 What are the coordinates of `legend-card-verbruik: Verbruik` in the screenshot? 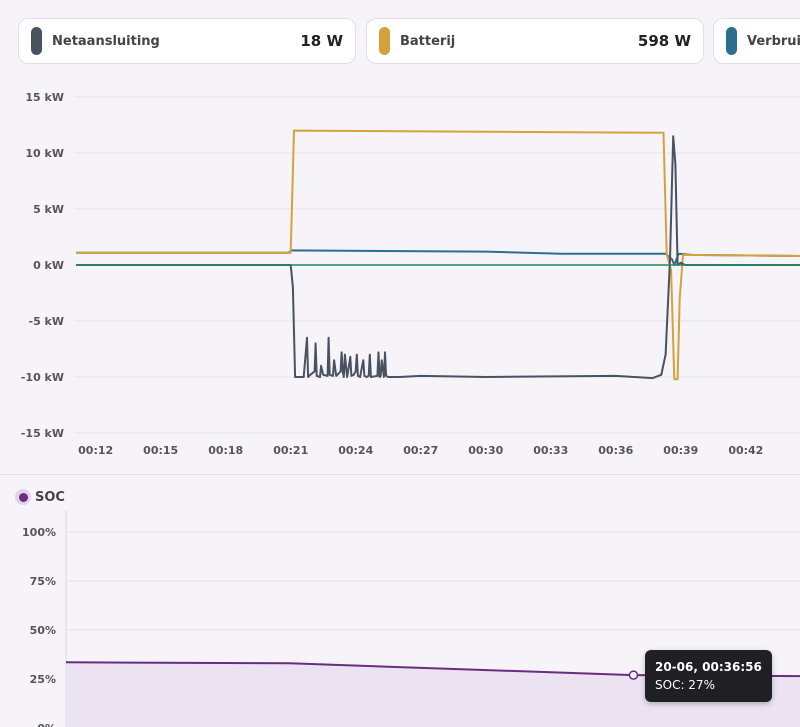 It's located at (756, 41).